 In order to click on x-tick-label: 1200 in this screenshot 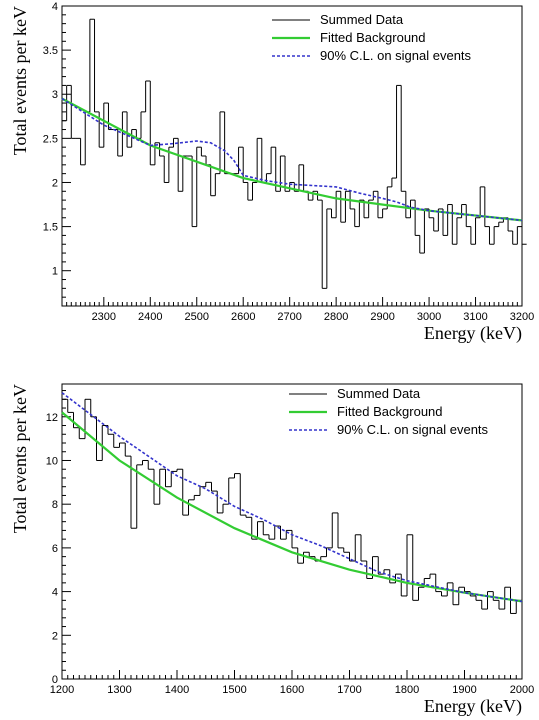, I will do `click(62, 690)`.